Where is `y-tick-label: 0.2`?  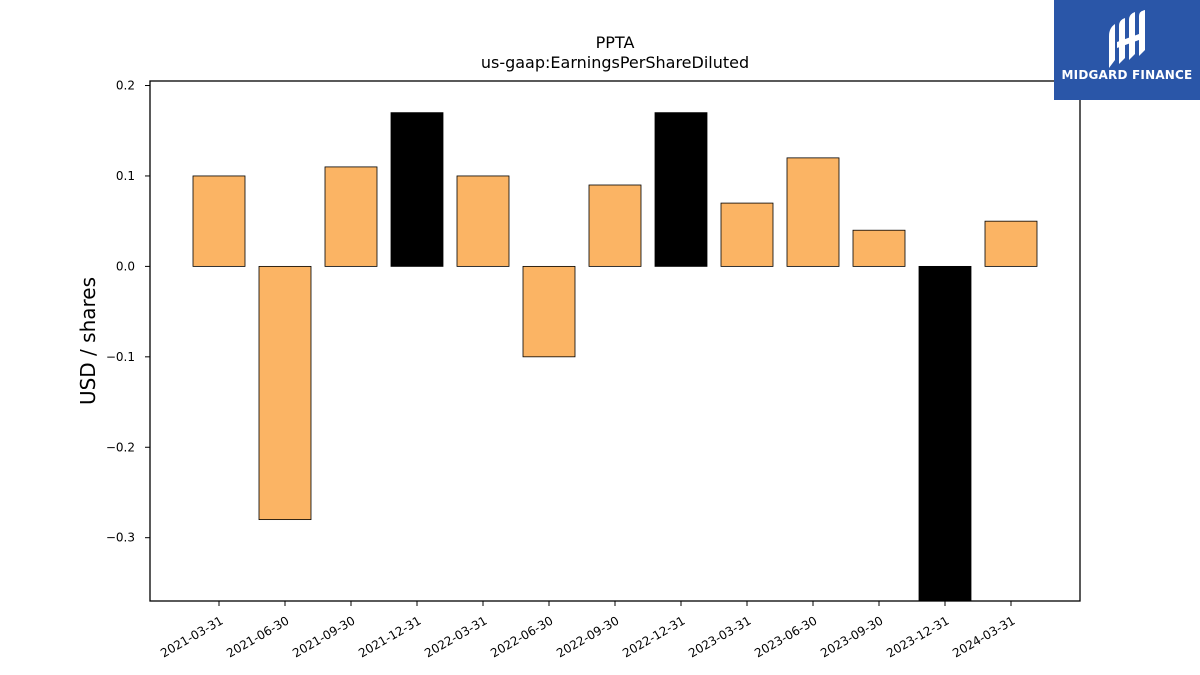 y-tick-label: 0.2 is located at coordinates (125, 86).